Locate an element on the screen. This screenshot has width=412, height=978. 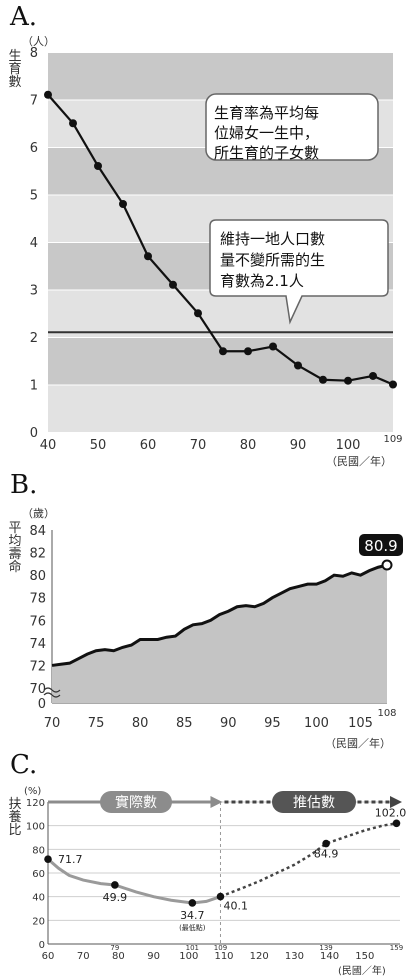
chart-a-x-tick: 70 is located at coordinates (198, 445).